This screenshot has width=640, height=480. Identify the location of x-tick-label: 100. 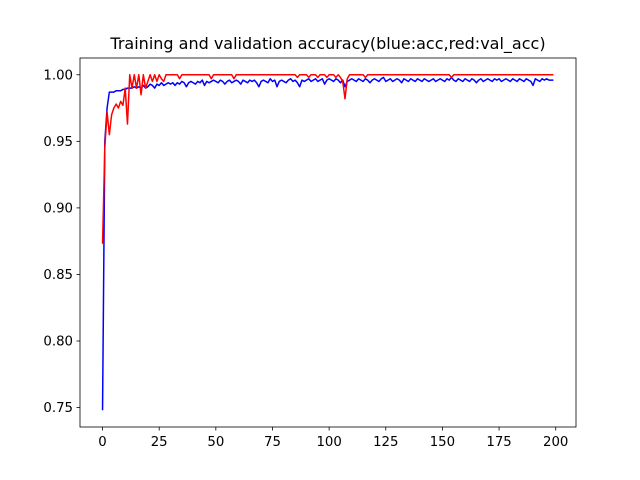
(328, 442).